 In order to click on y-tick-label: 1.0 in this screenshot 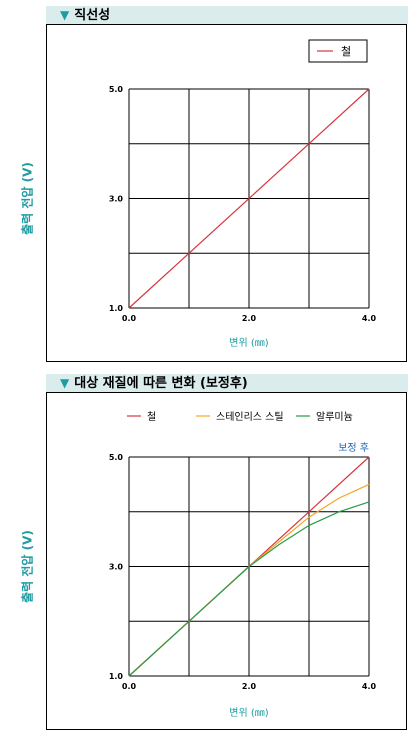, I will do `click(116, 308)`.